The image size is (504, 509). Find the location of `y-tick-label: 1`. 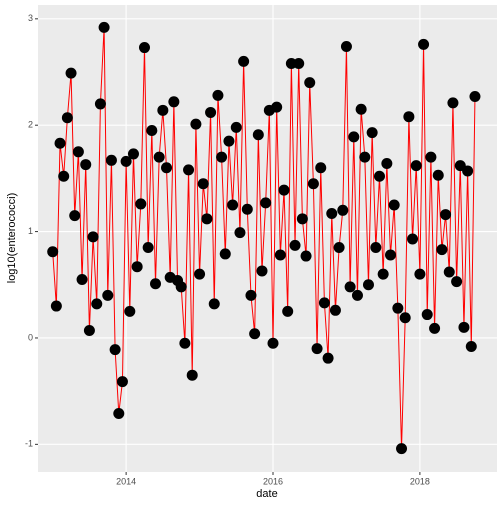

y-tick-label: 1 is located at coordinates (30, 231).